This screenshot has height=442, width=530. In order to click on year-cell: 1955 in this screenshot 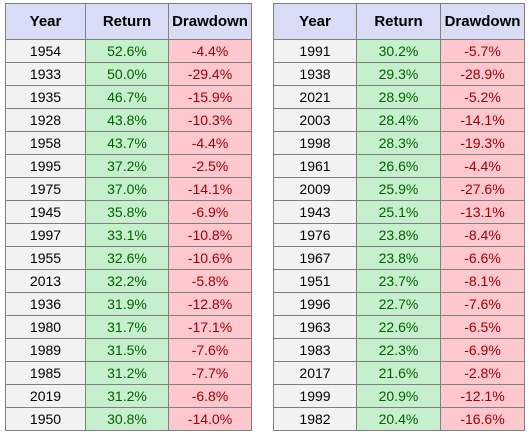, I will do `click(45, 258)`.